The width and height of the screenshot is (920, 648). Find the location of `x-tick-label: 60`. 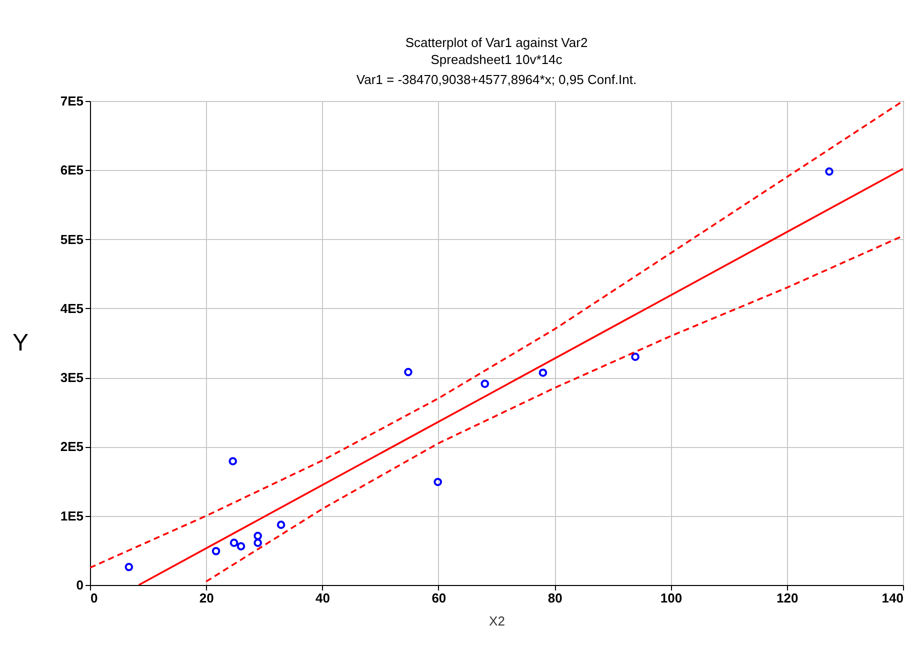

x-tick-label: 60 is located at coordinates (439, 598).